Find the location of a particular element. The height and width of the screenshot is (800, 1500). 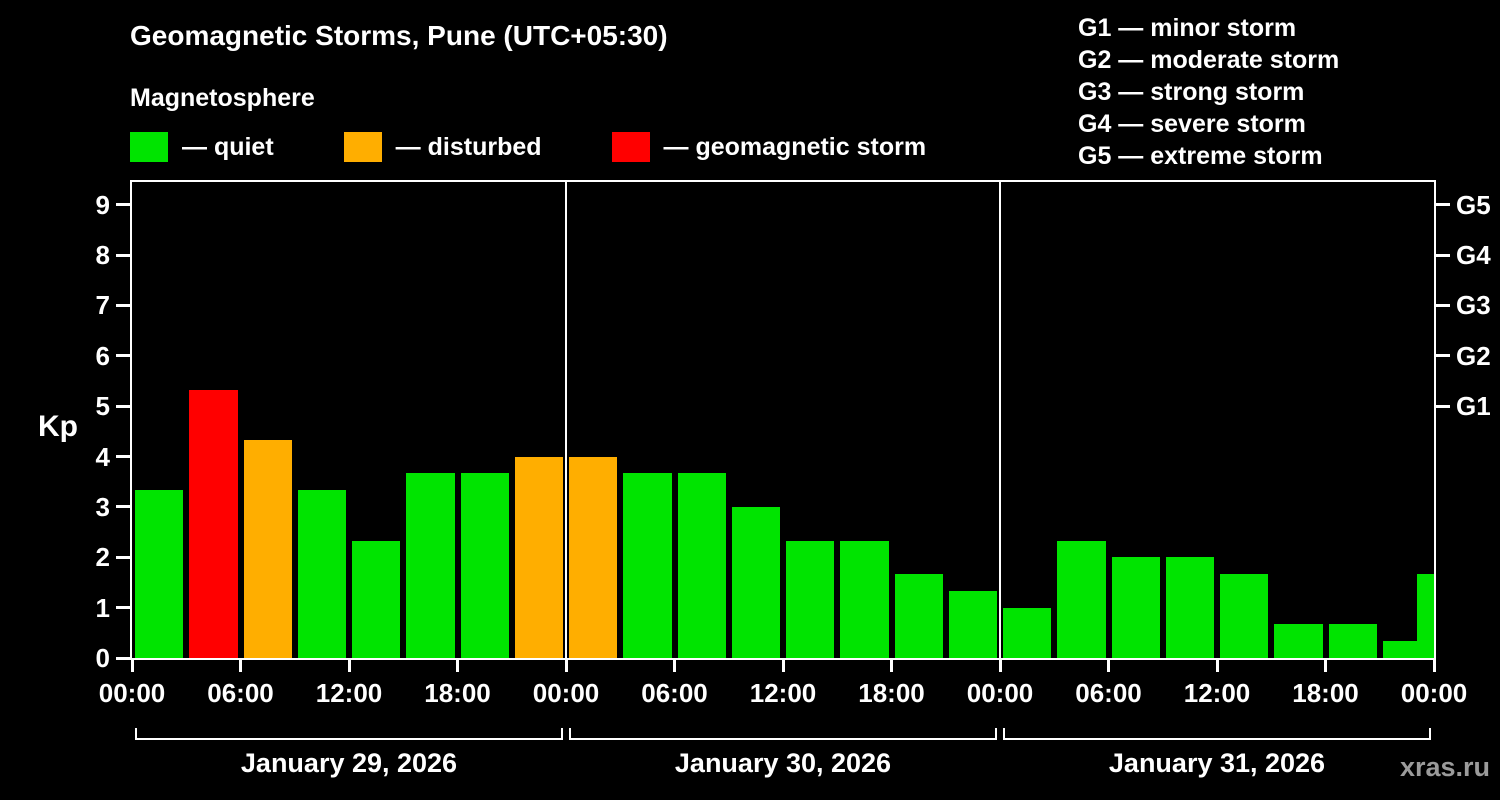

storm-scale-item: G2 — moderate storm is located at coordinates (1209, 60).